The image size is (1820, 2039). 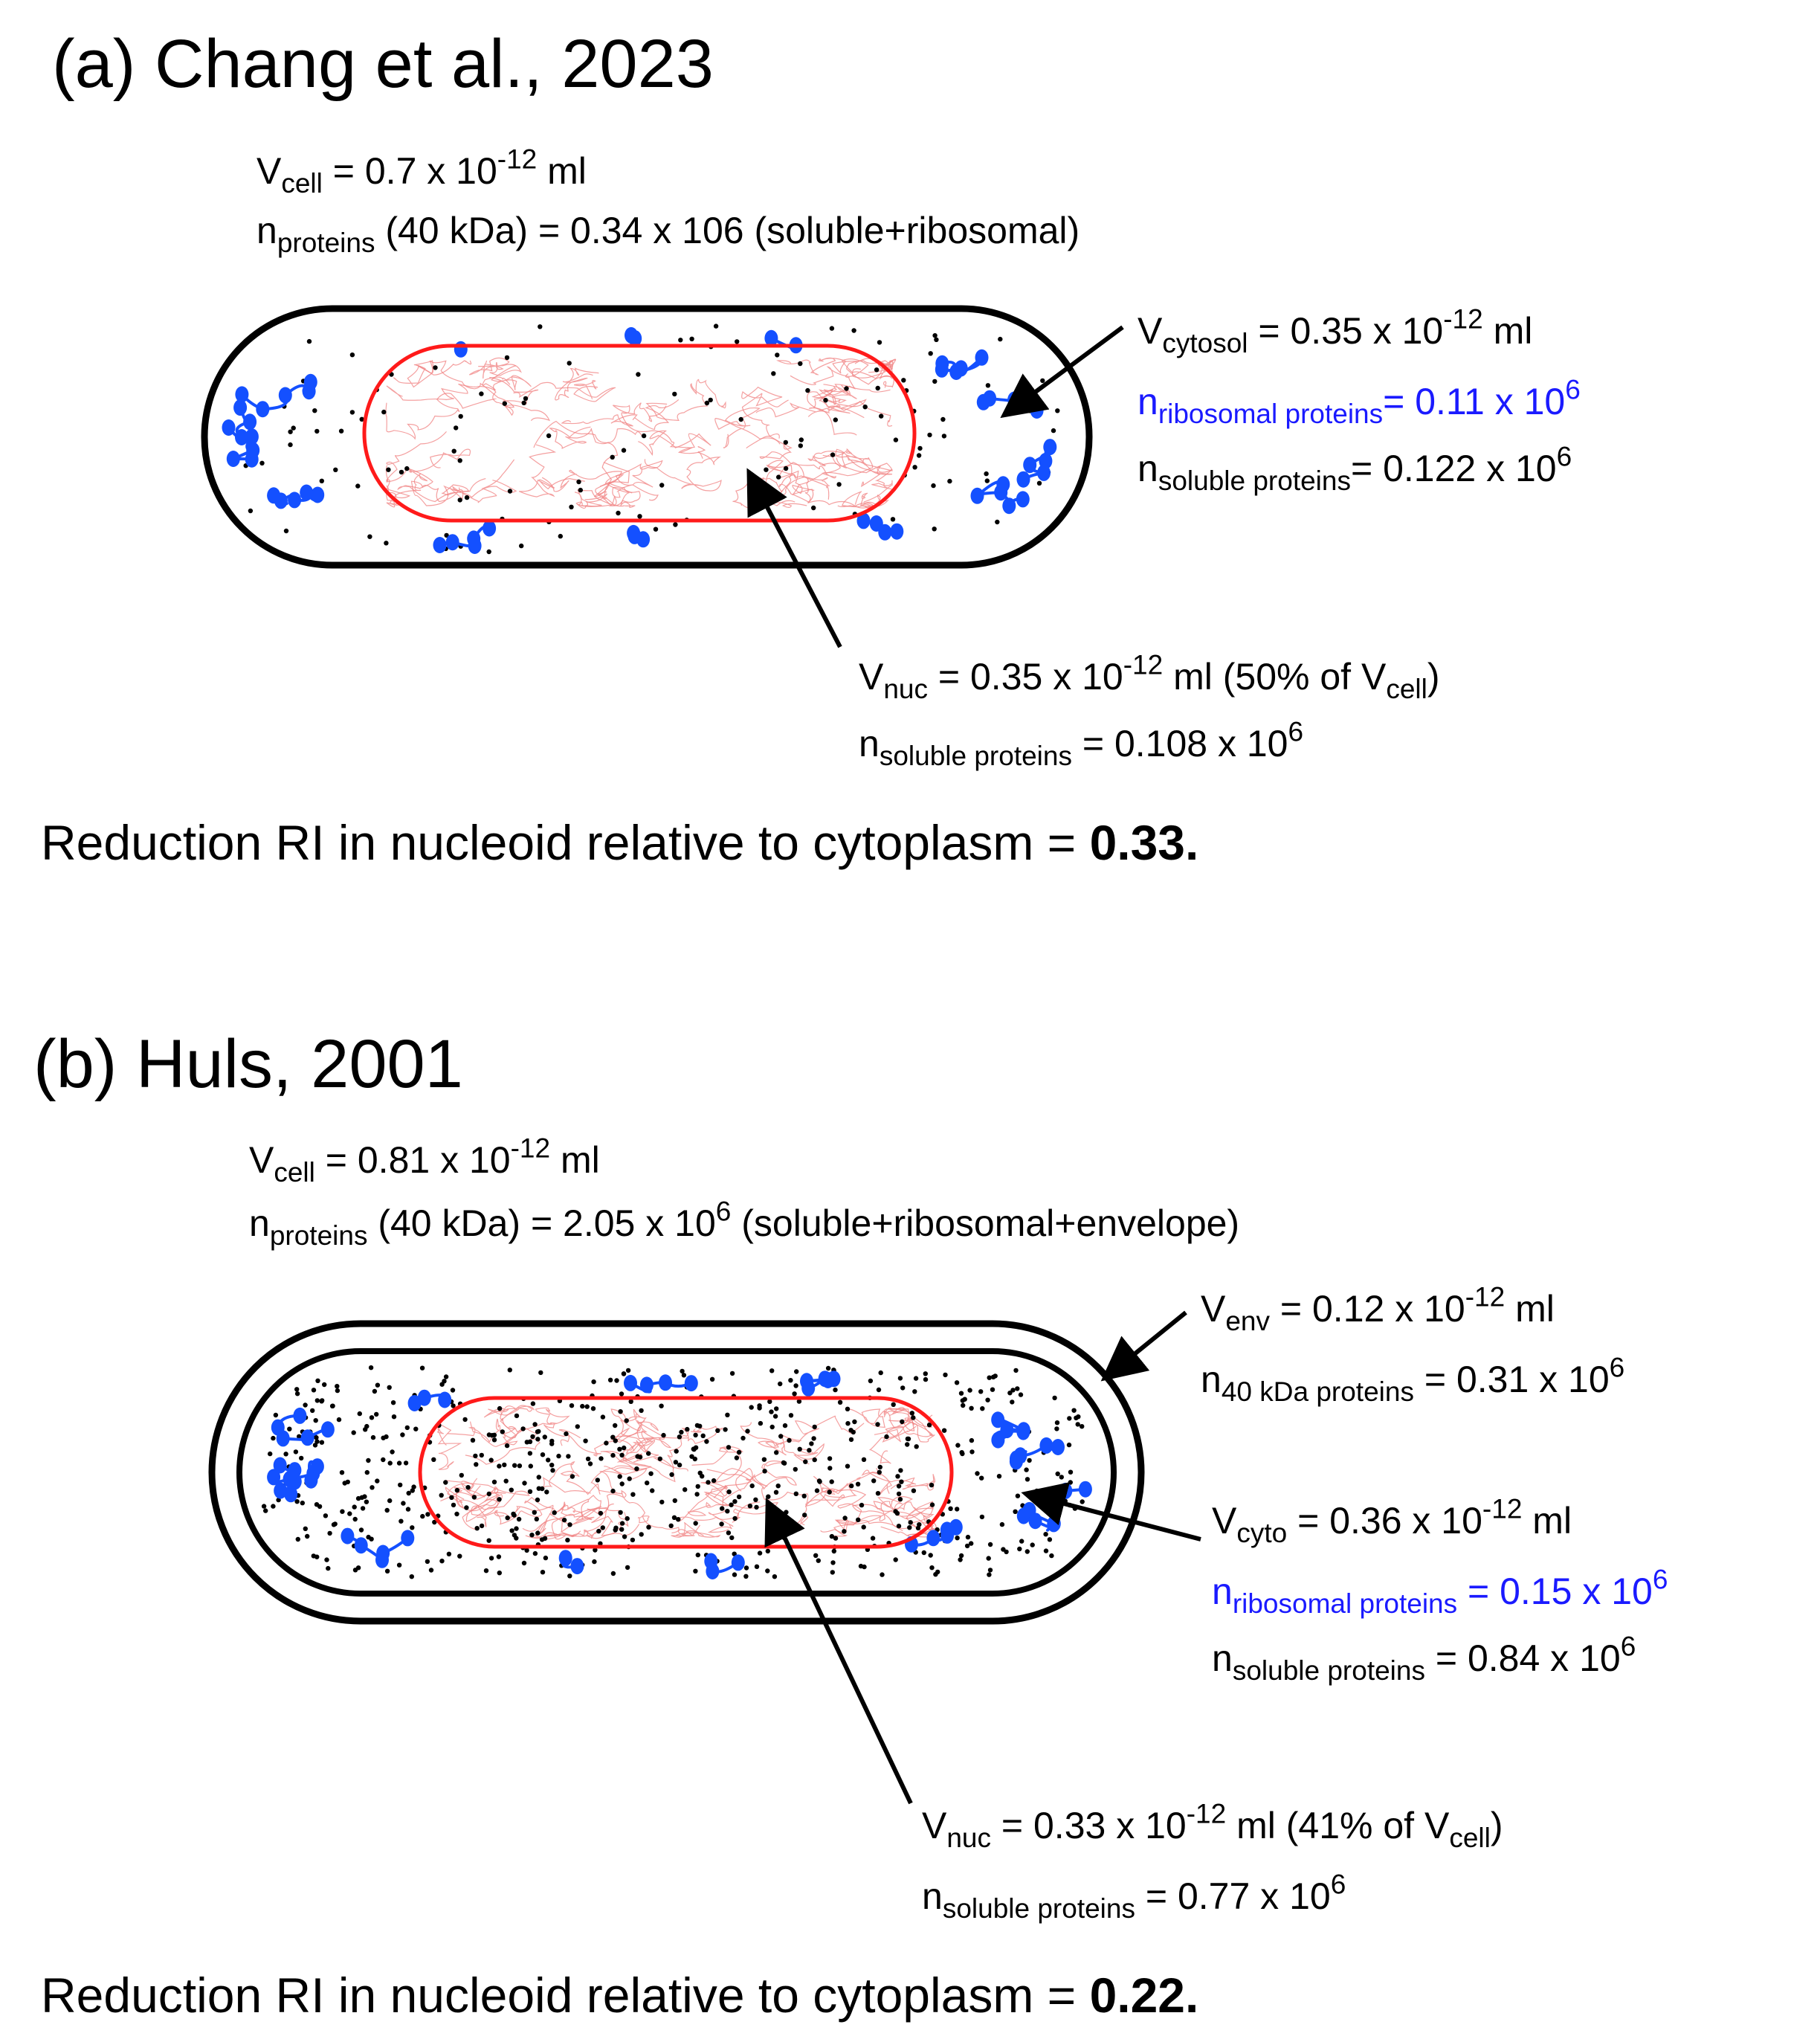 What do you see at coordinates (1318, 1391) in the screenshot?
I see `subscript: 40 kDa proteins` at bounding box center [1318, 1391].